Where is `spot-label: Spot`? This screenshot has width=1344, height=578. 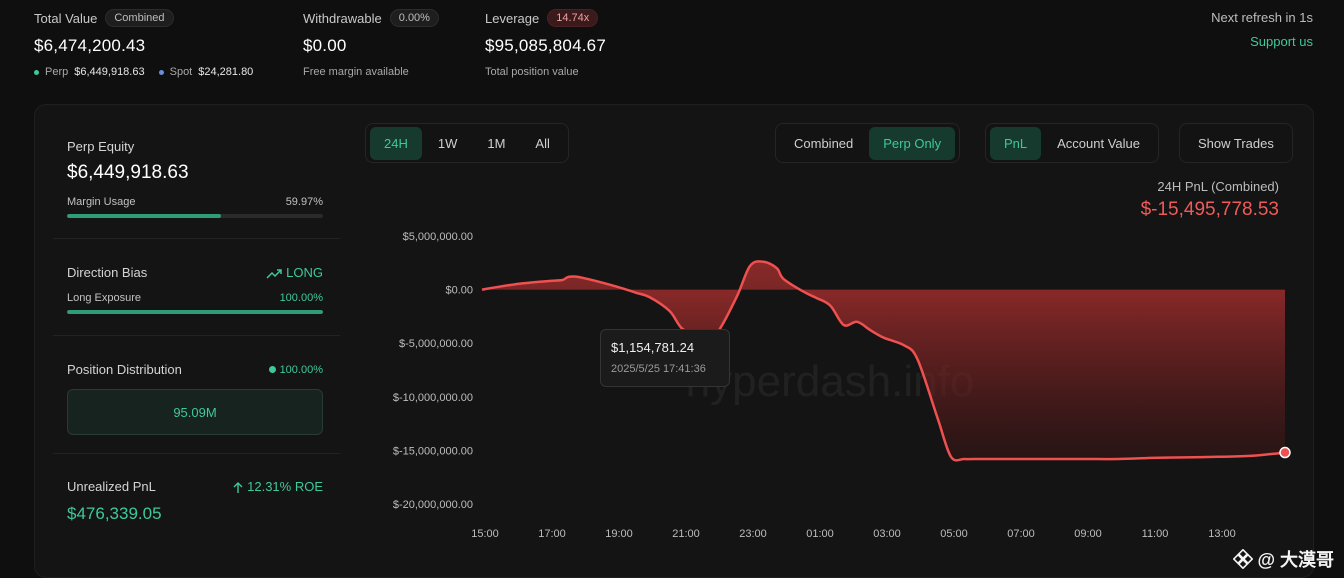
spot-label: Spot is located at coordinates (181, 72).